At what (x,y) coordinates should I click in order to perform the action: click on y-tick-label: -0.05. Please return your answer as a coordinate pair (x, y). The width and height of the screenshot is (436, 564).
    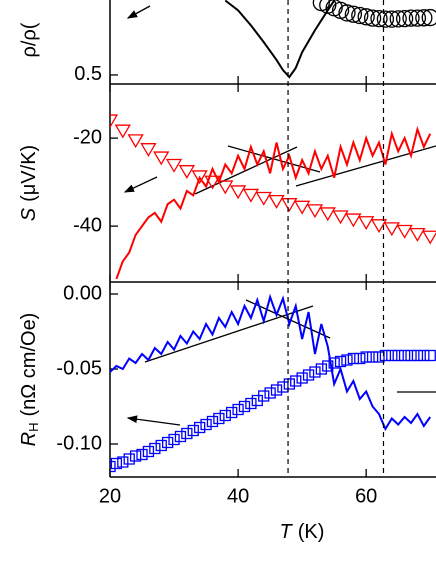
    Looking at the image, I should click on (79, 368).